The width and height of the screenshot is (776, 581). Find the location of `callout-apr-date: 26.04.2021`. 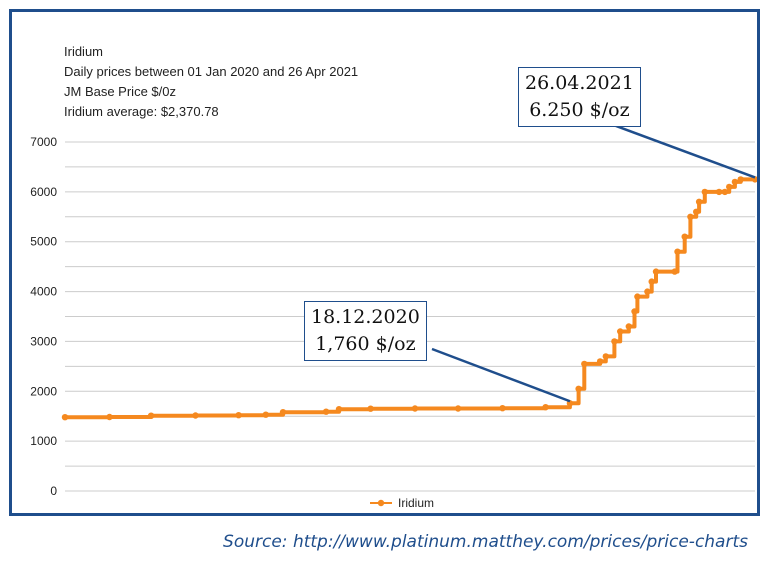

callout-apr-date: 26.04.2021 is located at coordinates (579, 83).